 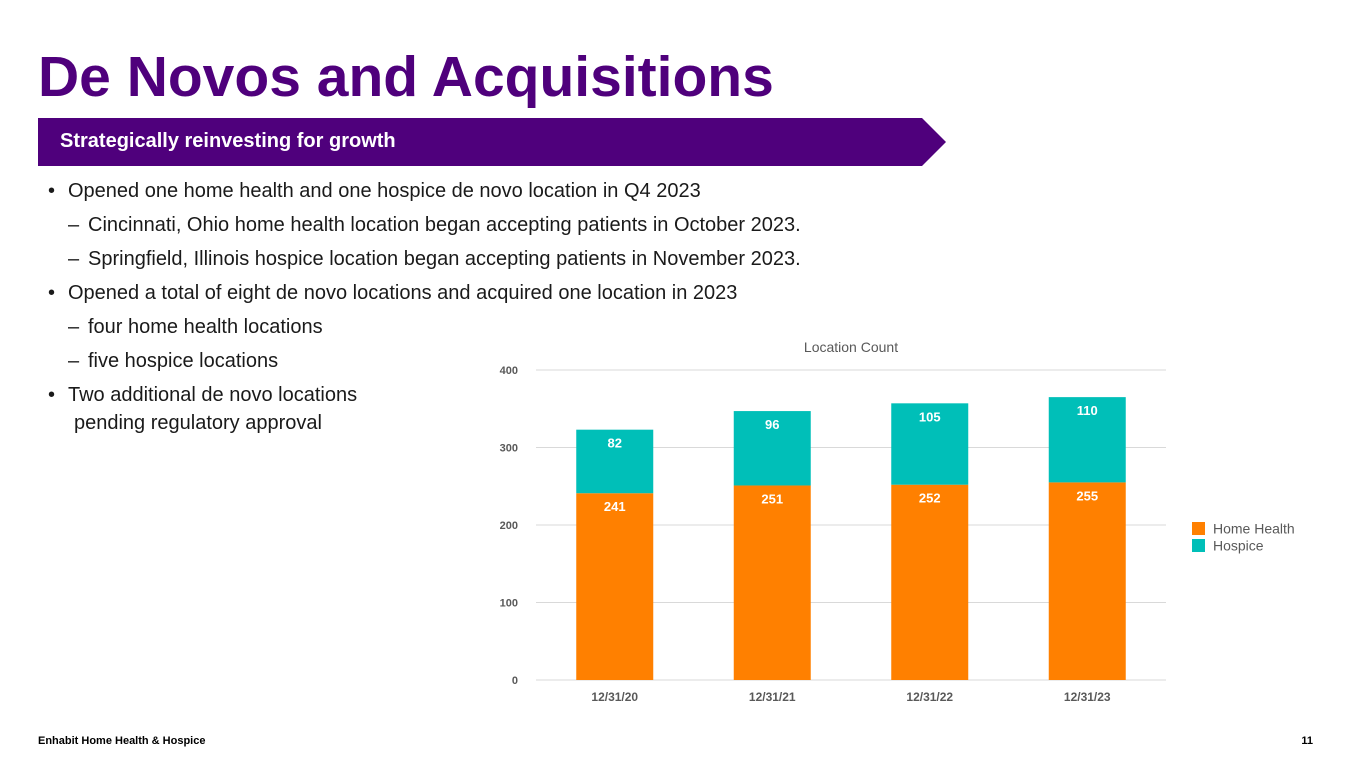 What do you see at coordinates (183, 361) in the screenshot?
I see `sub-bullet-text: five hospice locations` at bounding box center [183, 361].